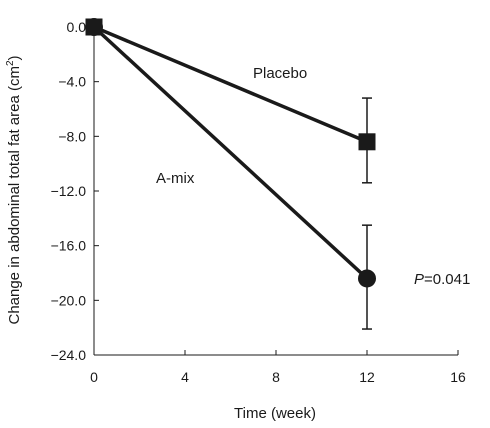 The width and height of the screenshot is (490, 428). What do you see at coordinates (10, 63) in the screenshot?
I see `y-axis-title-superscript: 2` at bounding box center [10, 63].